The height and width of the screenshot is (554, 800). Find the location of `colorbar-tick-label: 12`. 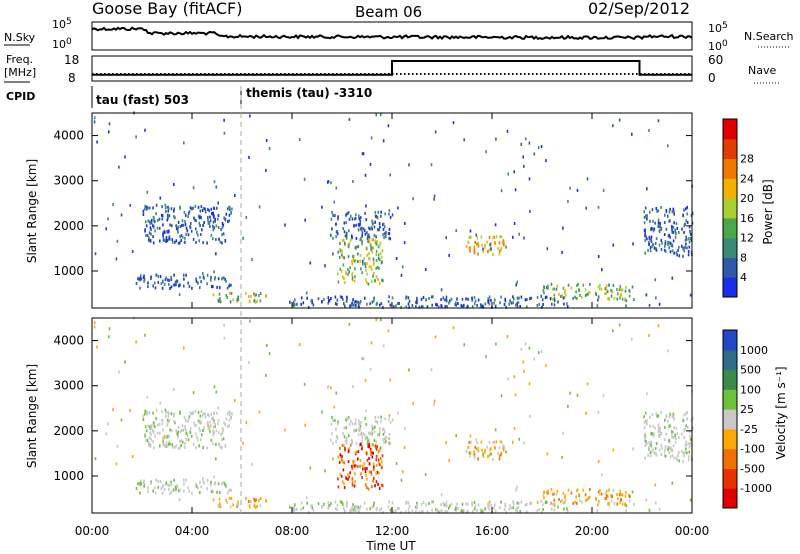

colorbar-tick-label: 12 is located at coordinates (747, 238).